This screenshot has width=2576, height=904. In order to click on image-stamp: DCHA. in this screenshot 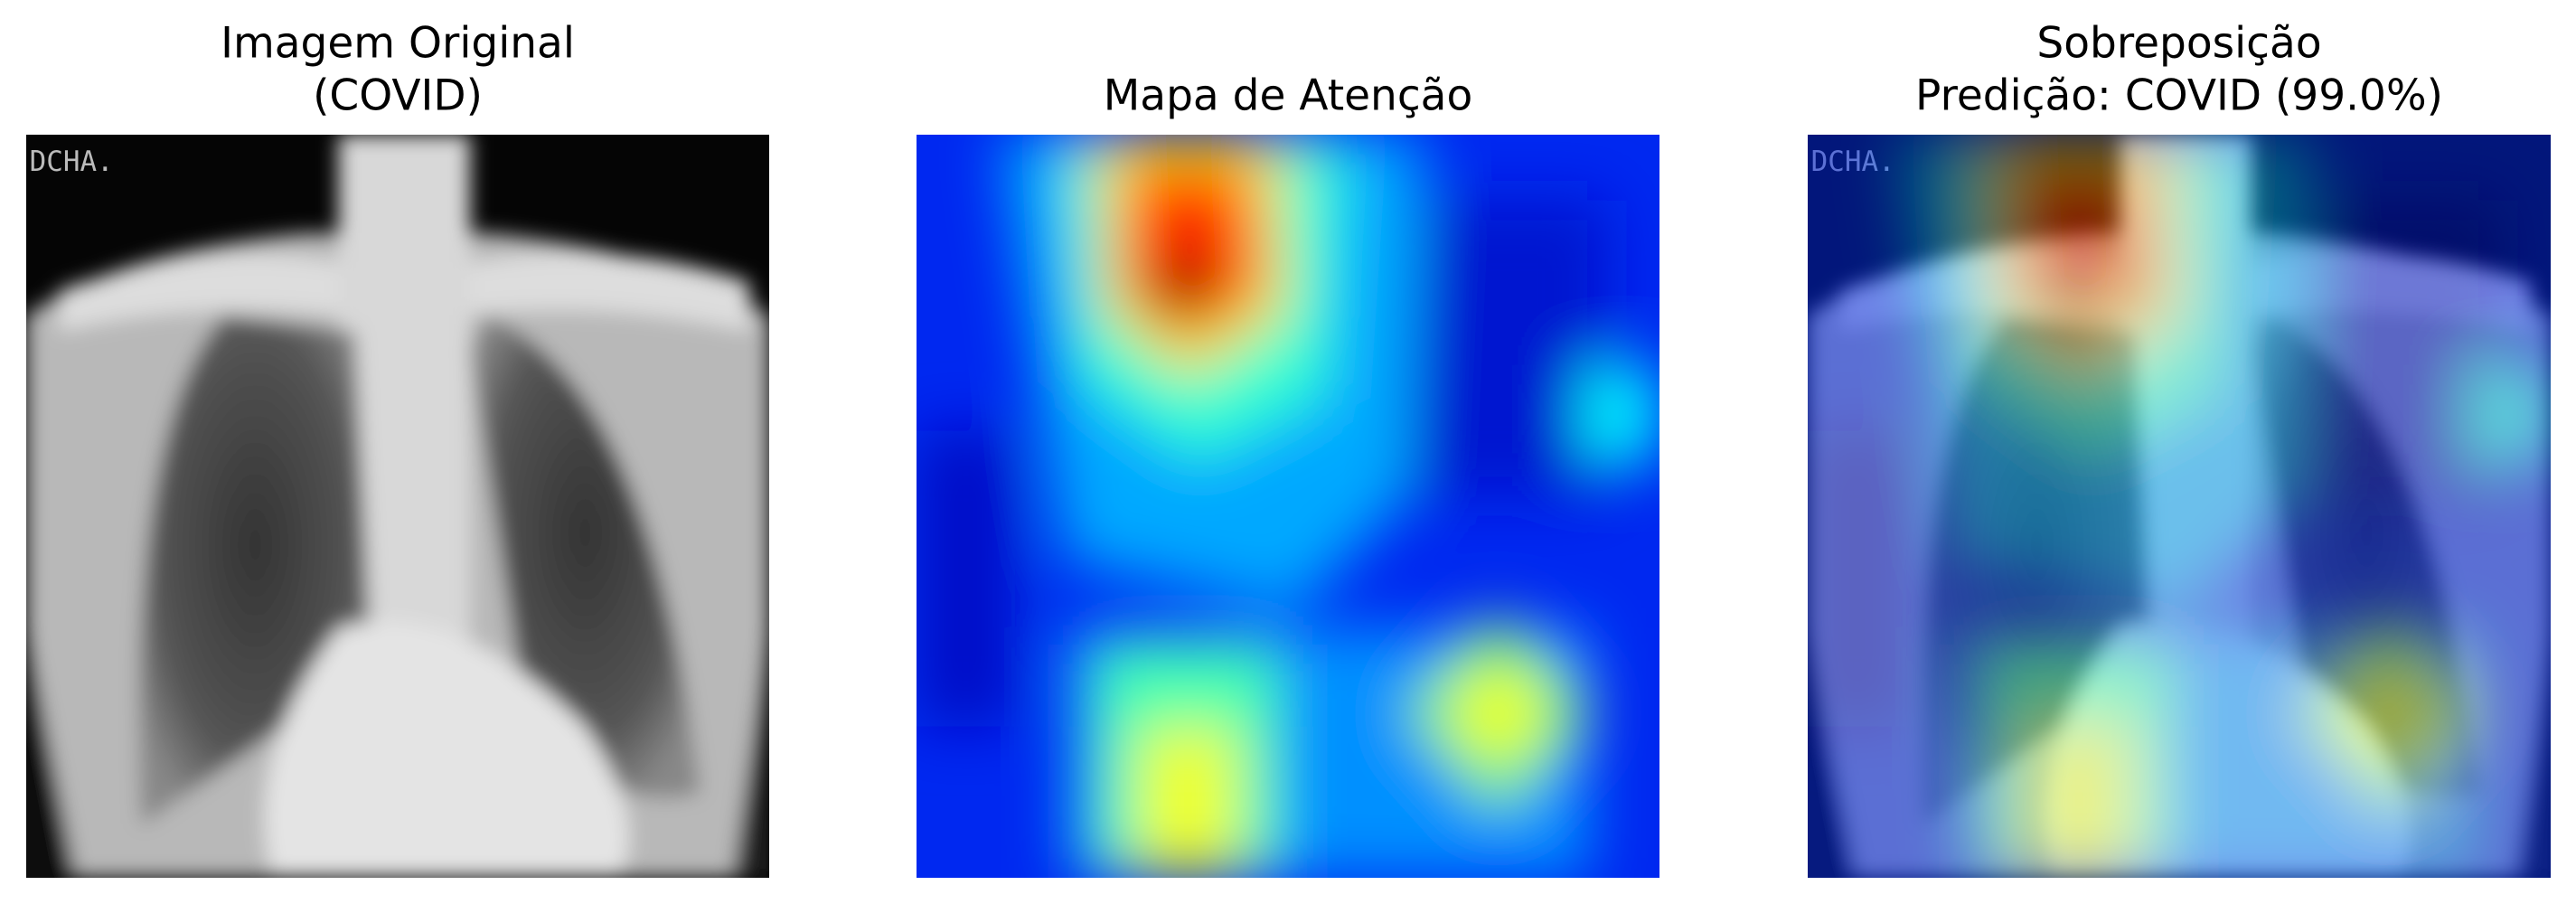, I will do `click(72, 162)`.